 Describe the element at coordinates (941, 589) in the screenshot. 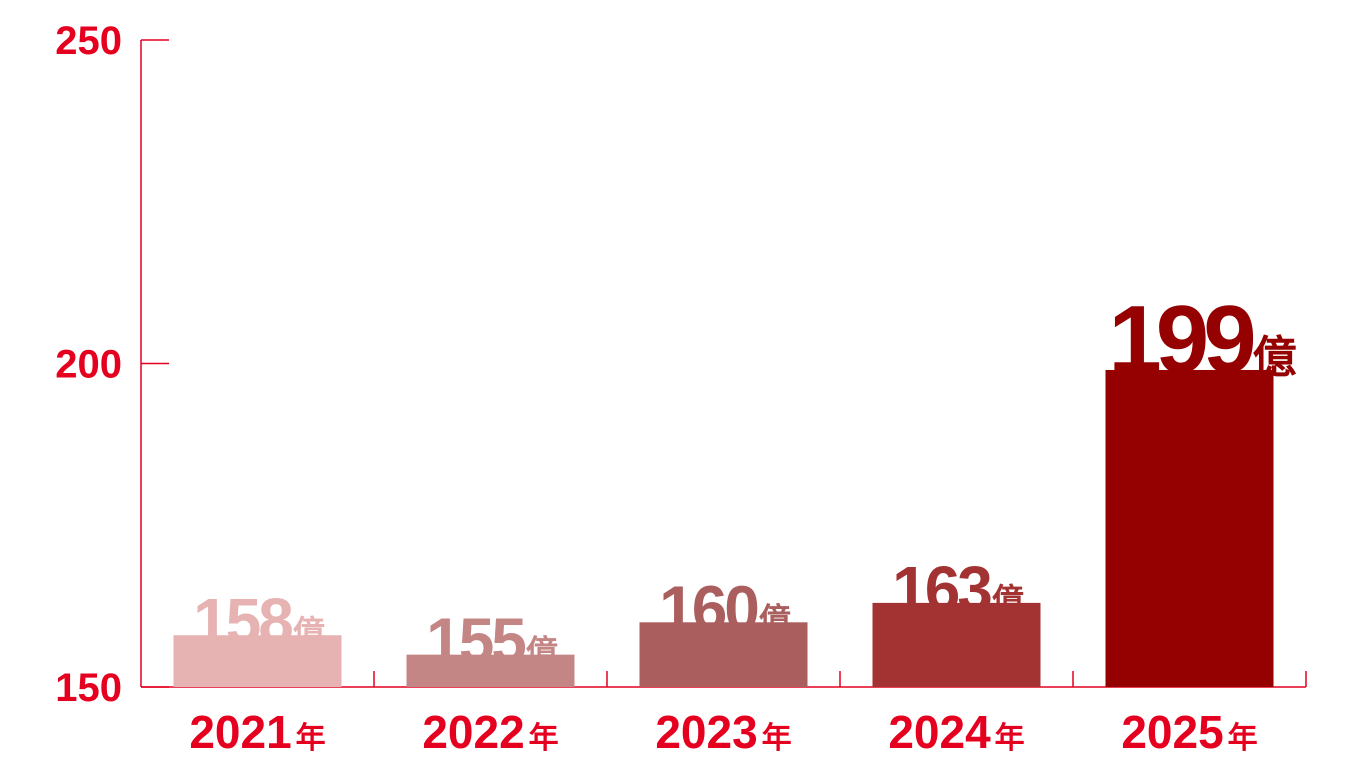

I see `data-label-value: 163` at that location.